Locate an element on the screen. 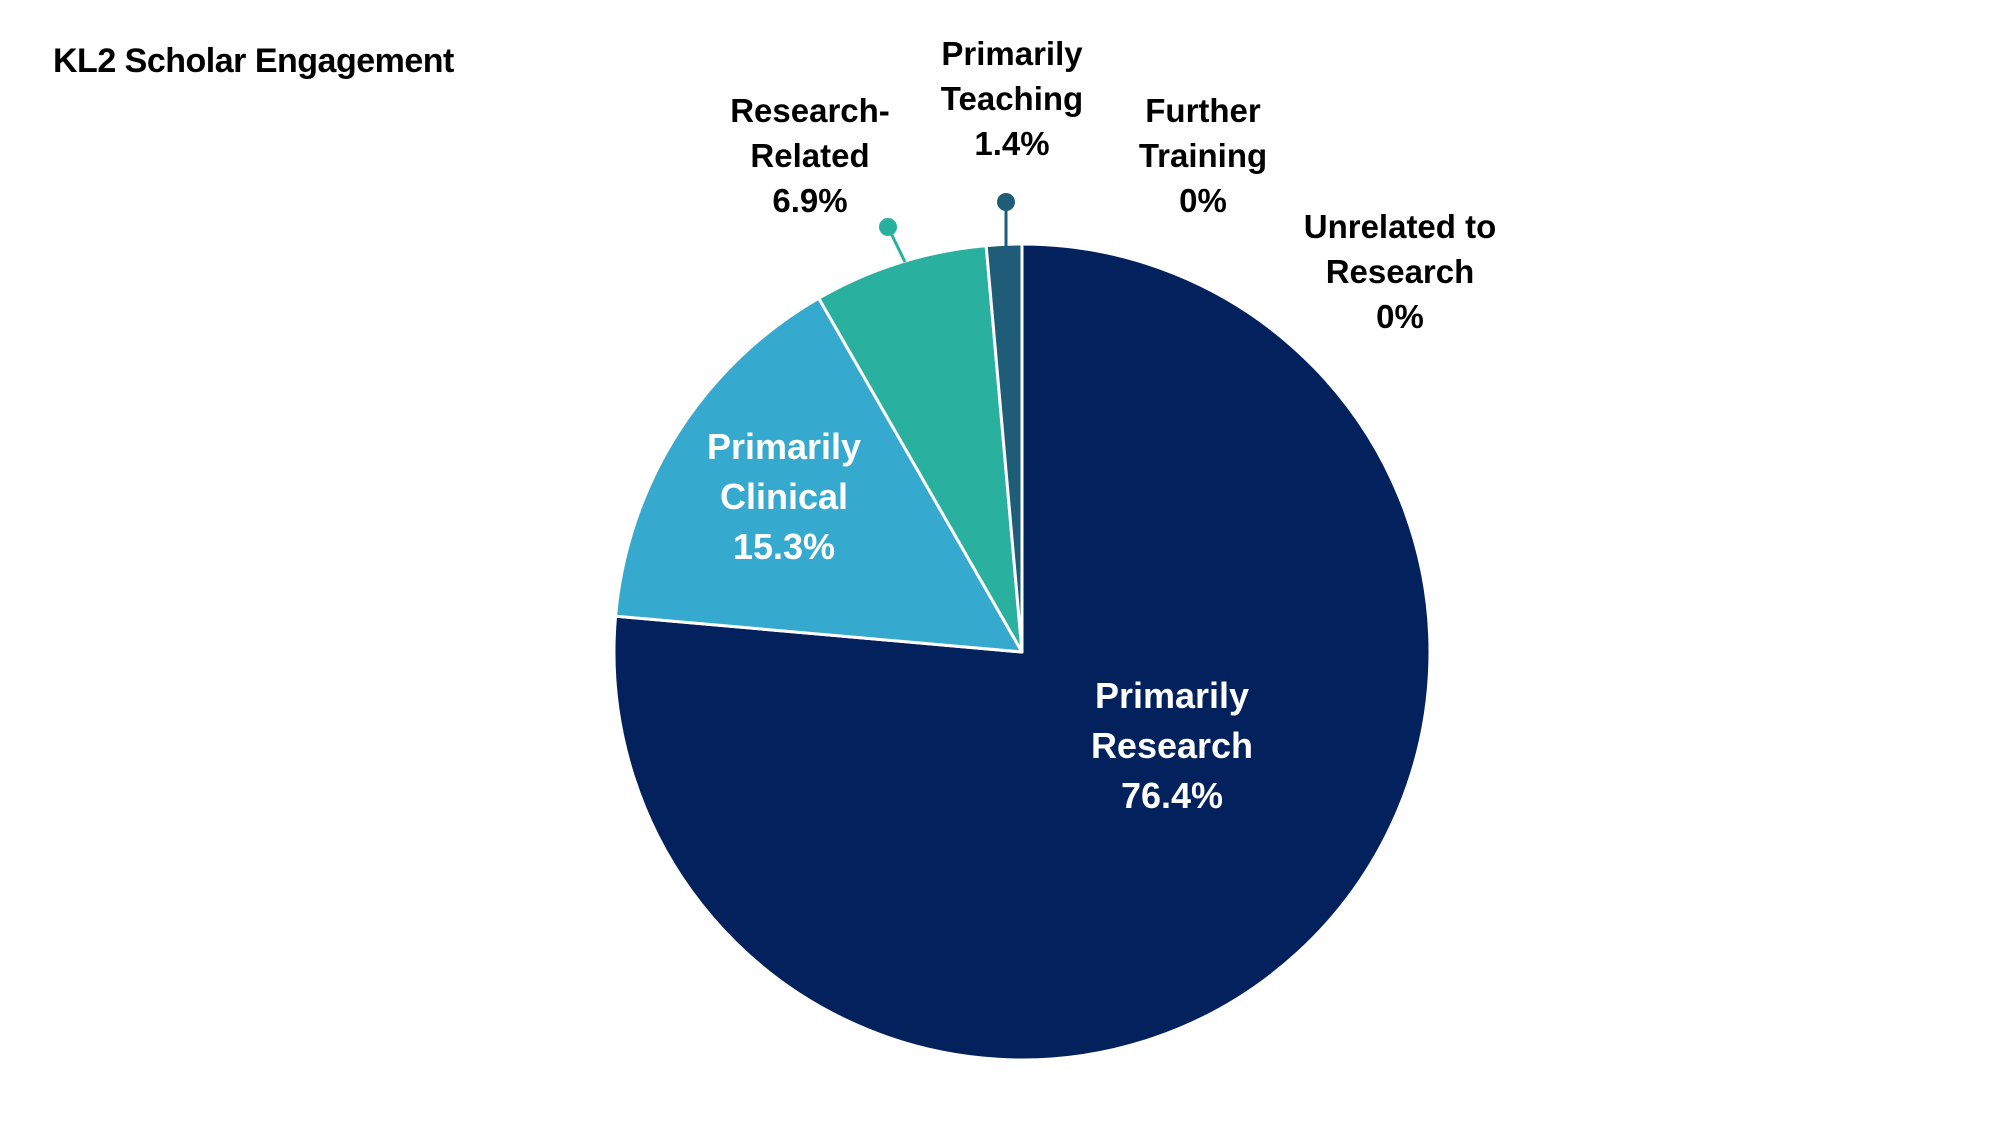  data-label-primarily-research: Primarily Research 76.4% is located at coordinates (1172, 745).